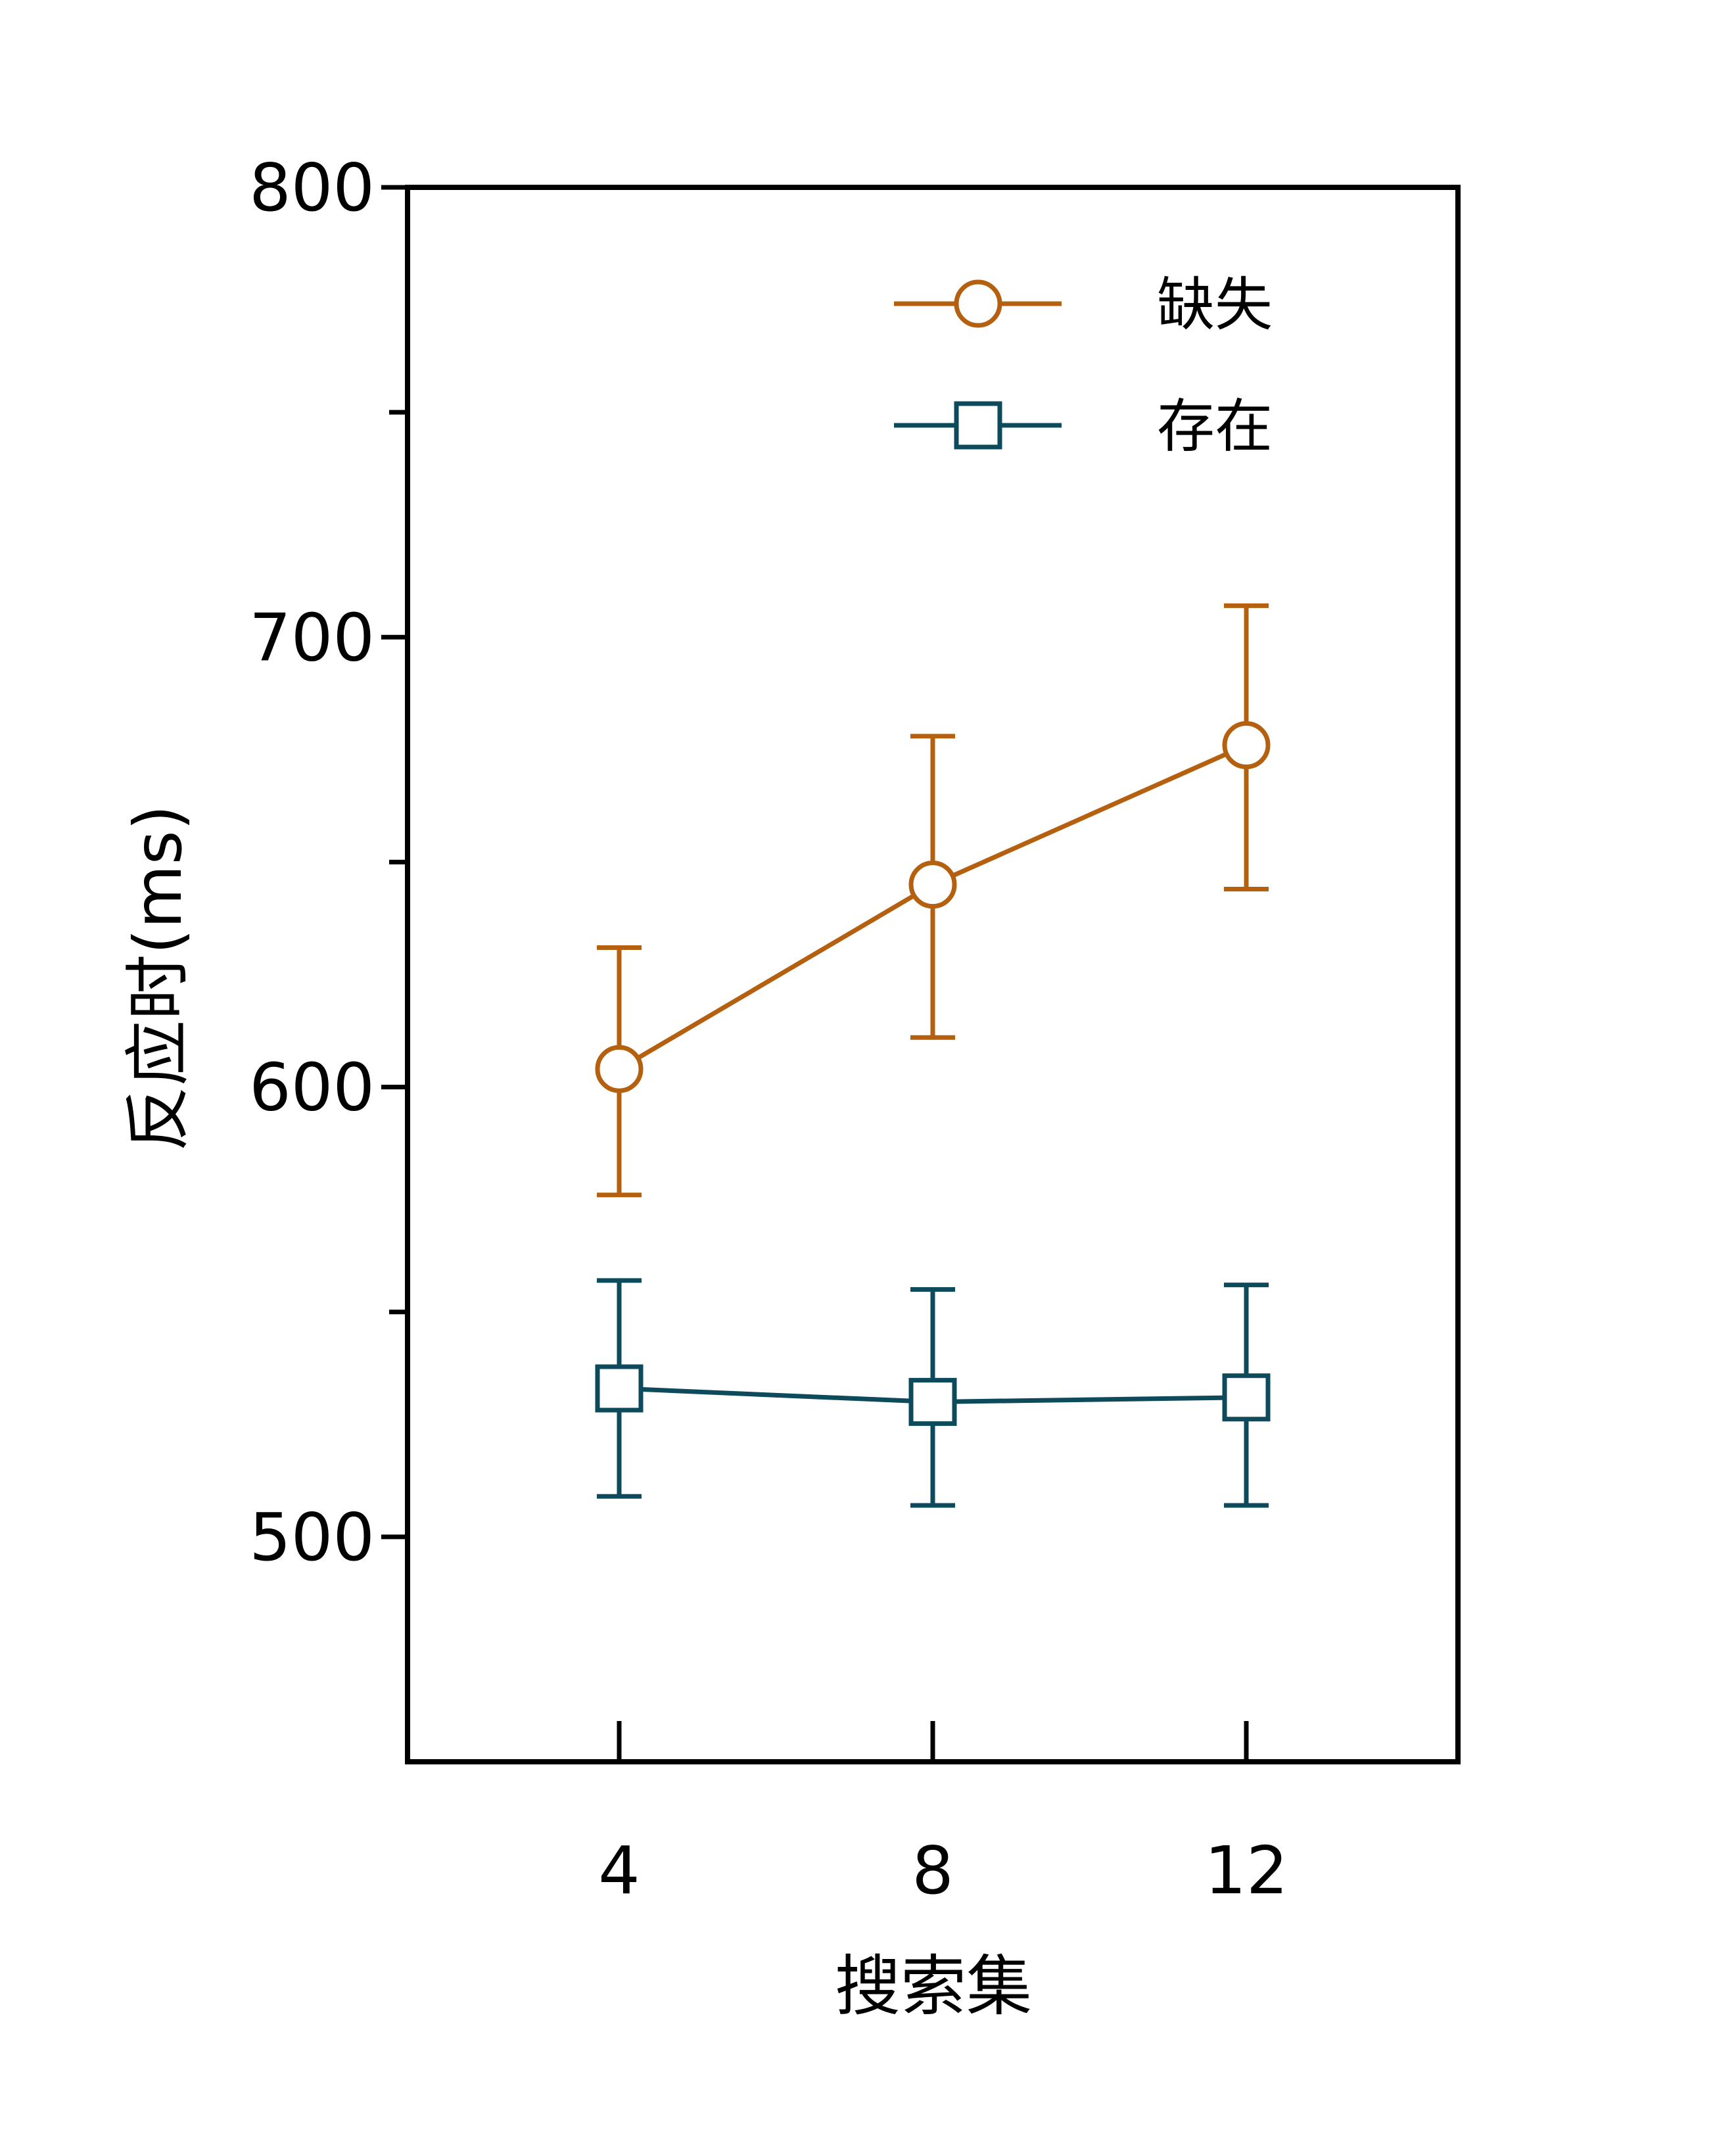  I want to click on x-tick-label: 12, so click(1246, 1870).